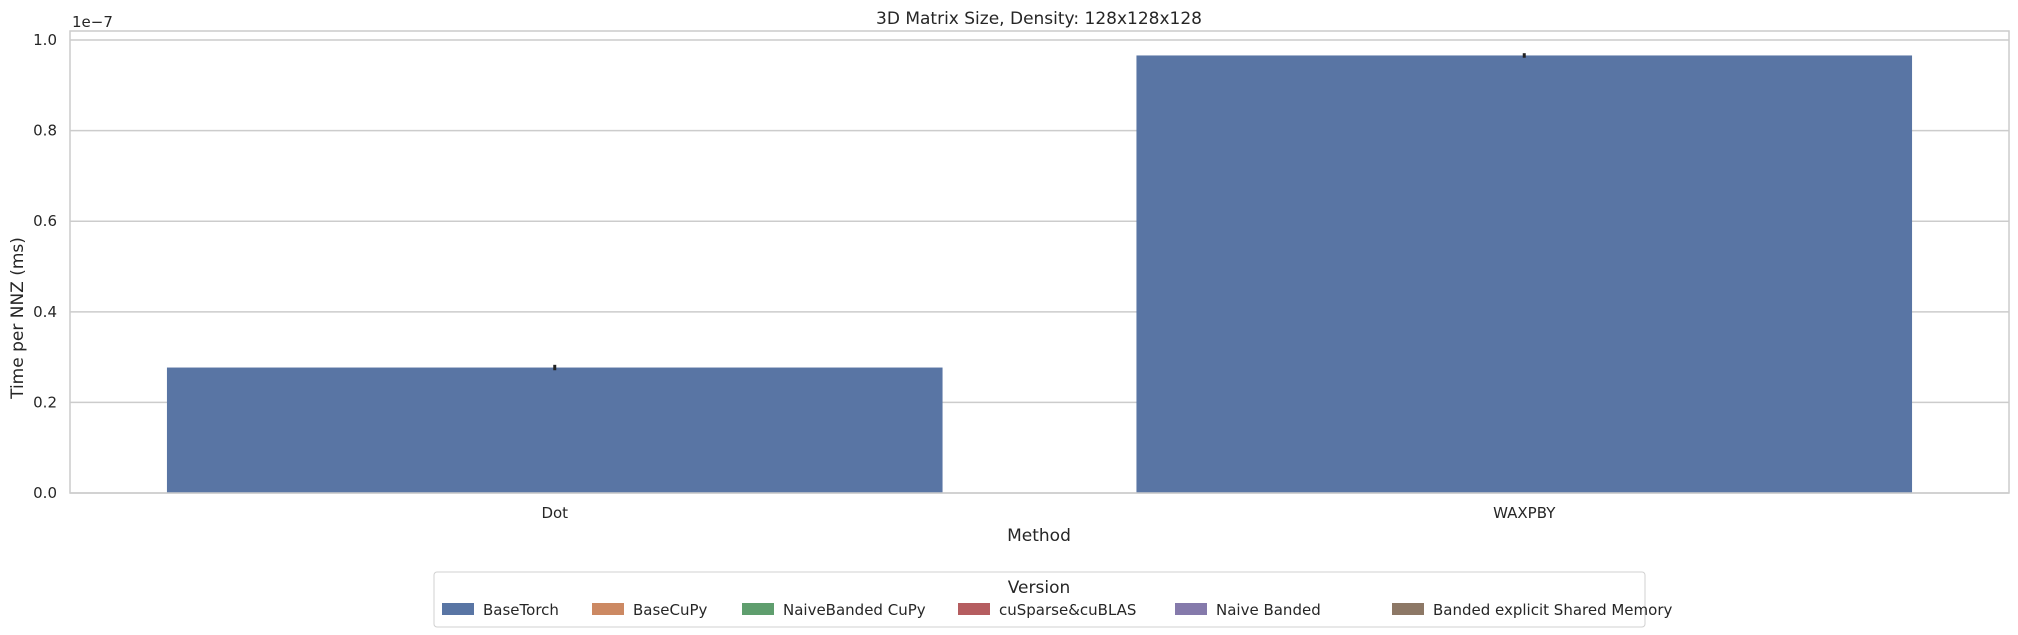 The width and height of the screenshot is (2018, 635). Describe the element at coordinates (1039, 588) in the screenshot. I see `legend-title: Version` at that location.